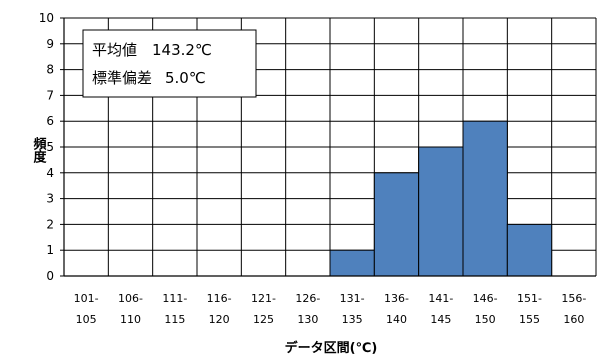  I want to click on stats-annotation-box, so click(169, 63).